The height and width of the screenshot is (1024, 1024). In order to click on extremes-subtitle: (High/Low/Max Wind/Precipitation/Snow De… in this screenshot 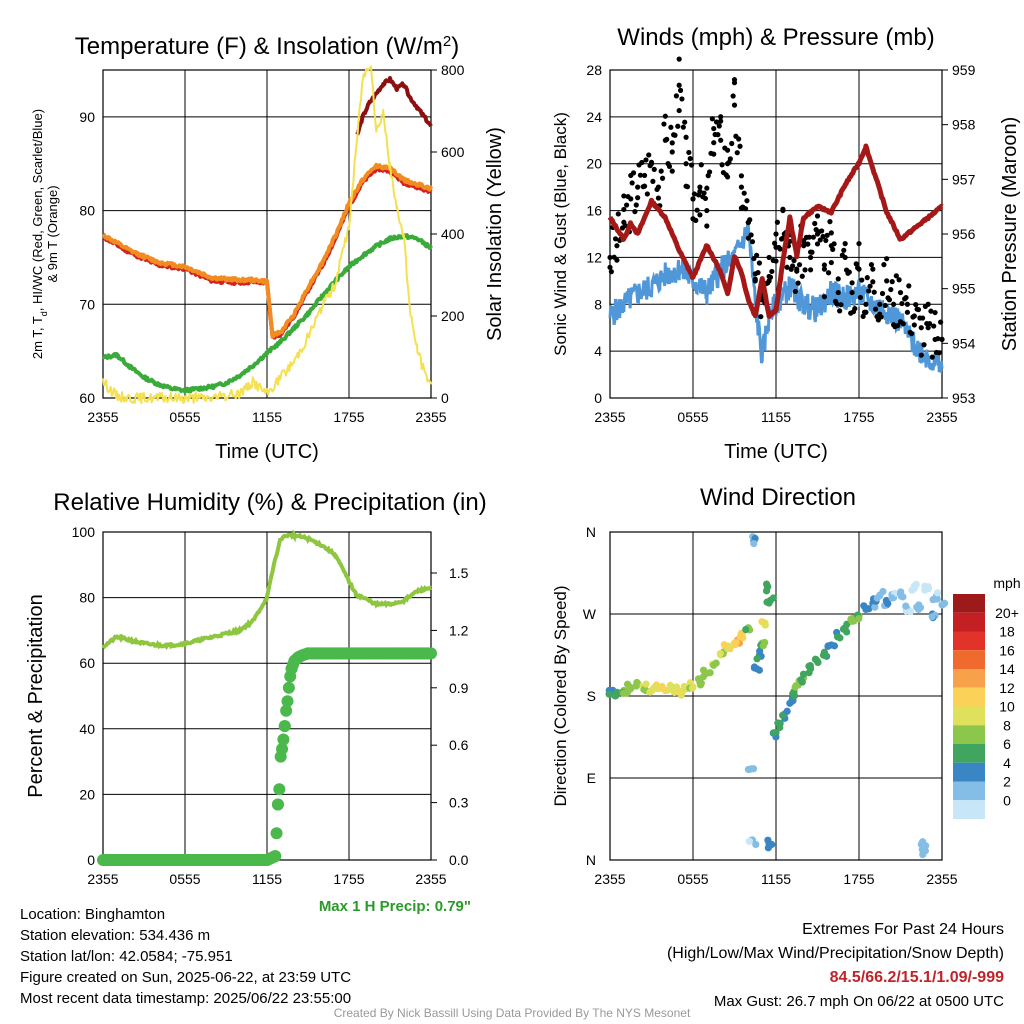, I will do `click(835, 953)`.